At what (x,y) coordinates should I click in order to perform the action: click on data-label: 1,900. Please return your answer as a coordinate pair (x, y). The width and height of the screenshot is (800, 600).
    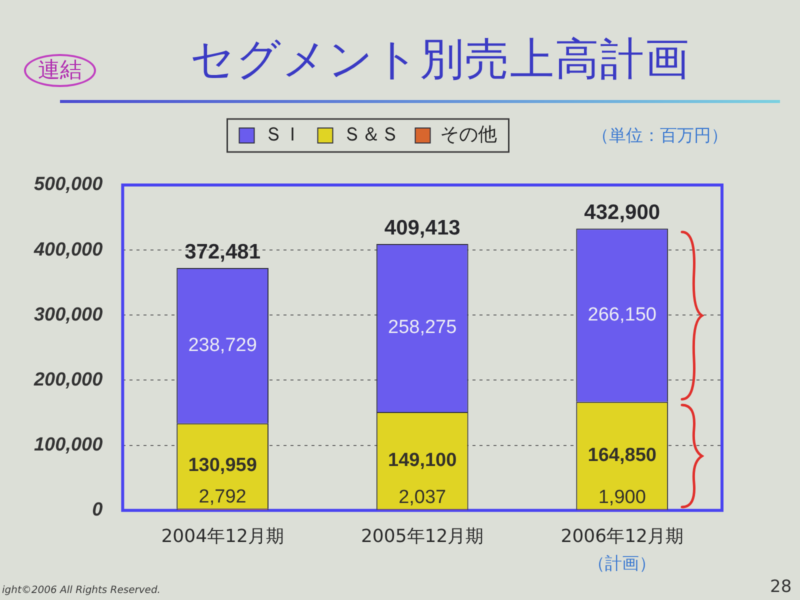
    Looking at the image, I should click on (622, 497).